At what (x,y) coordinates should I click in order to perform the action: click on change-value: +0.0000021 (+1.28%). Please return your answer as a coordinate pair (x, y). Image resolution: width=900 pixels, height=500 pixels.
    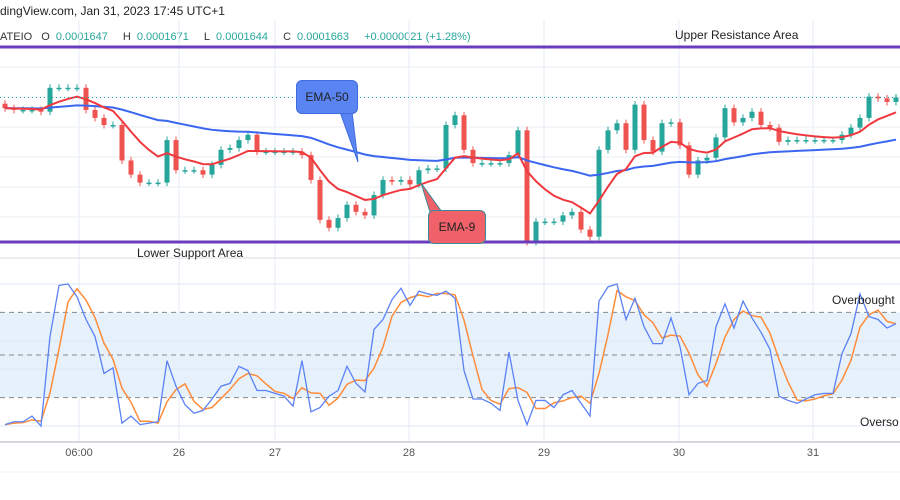
    Looking at the image, I should click on (417, 37).